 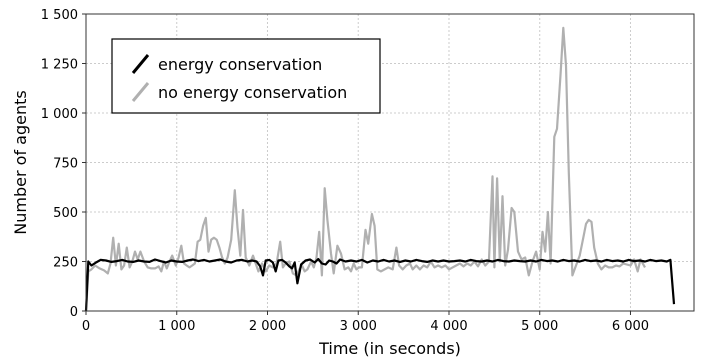 What do you see at coordinates (630, 326) in the screenshot?
I see `x-tick-label: 6 000` at bounding box center [630, 326].